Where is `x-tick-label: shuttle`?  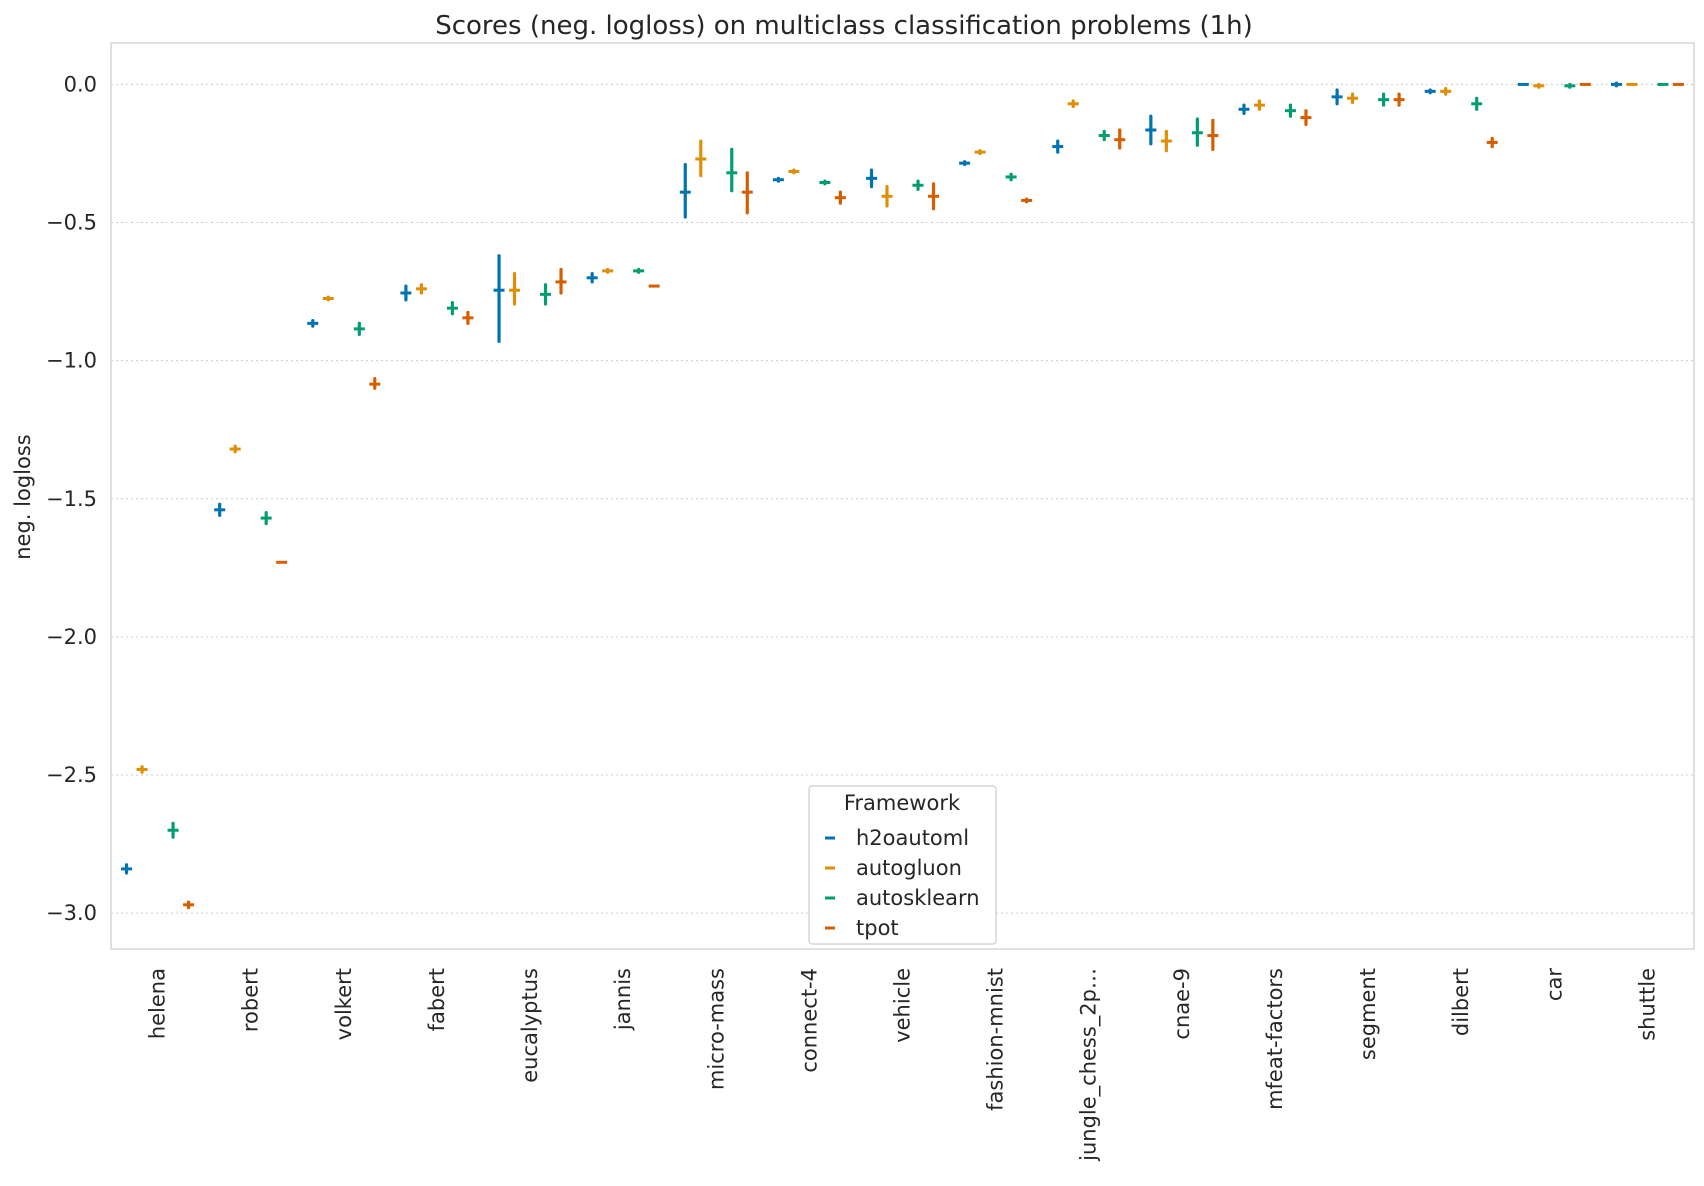
x-tick-label: shuttle is located at coordinates (1647, 1004).